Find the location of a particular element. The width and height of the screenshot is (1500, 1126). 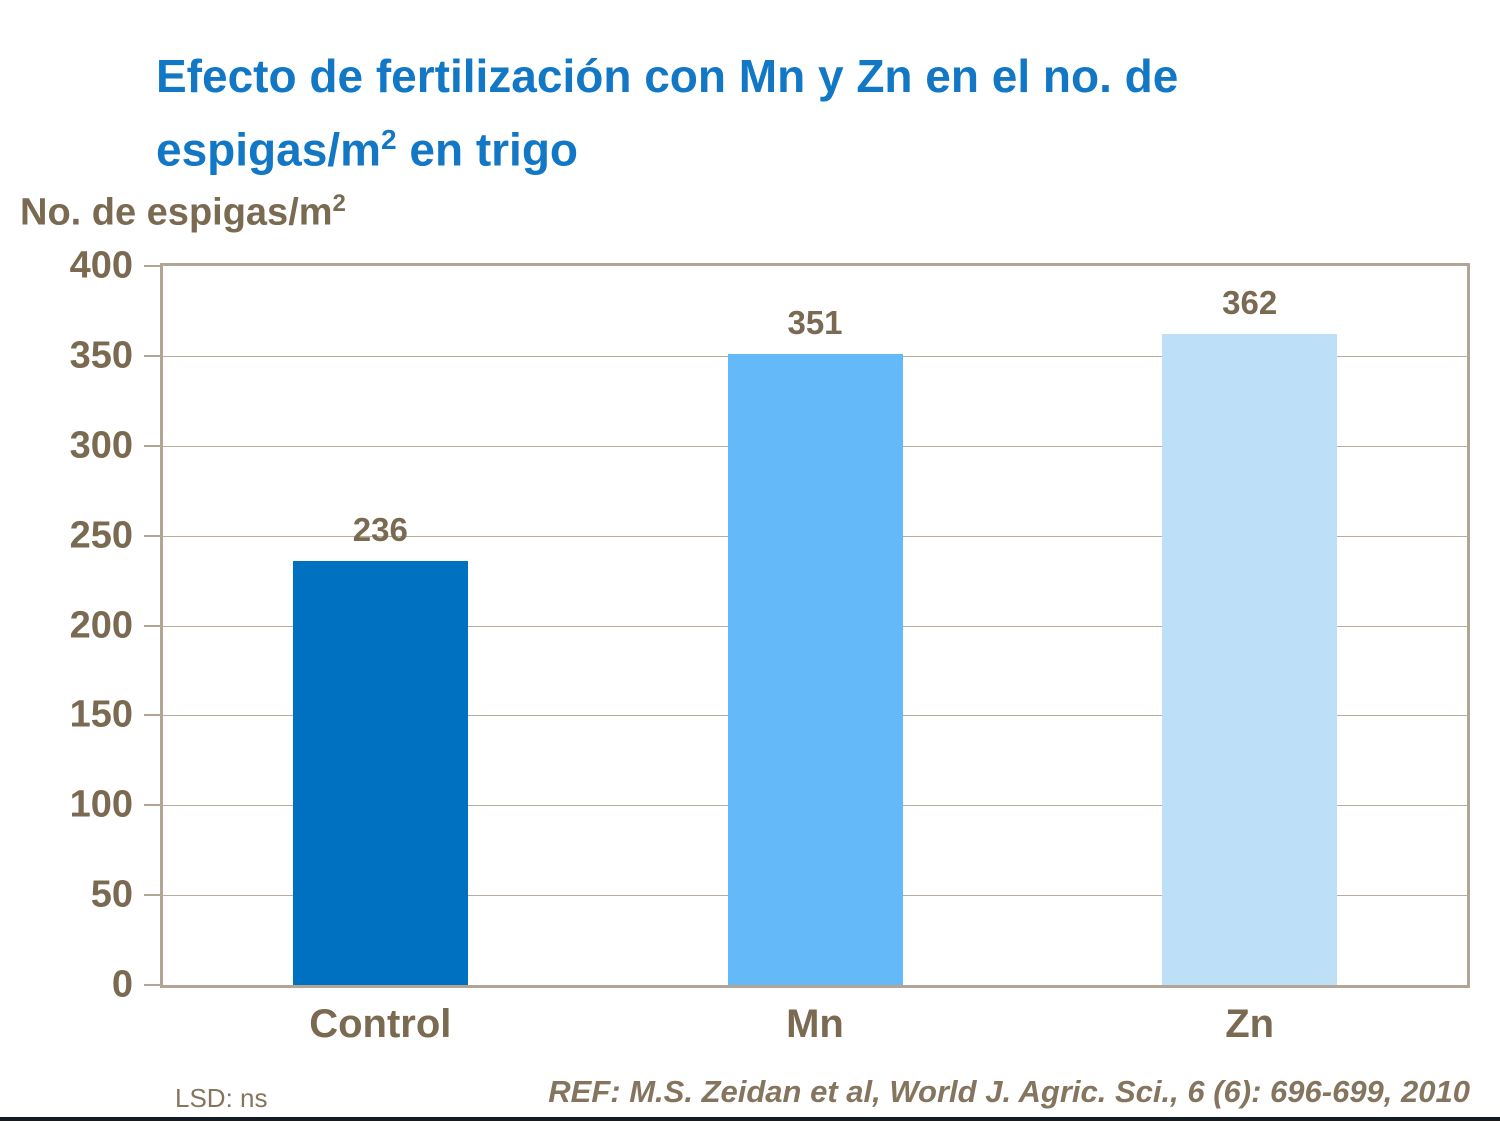

bar-zn is located at coordinates (1250, 659).